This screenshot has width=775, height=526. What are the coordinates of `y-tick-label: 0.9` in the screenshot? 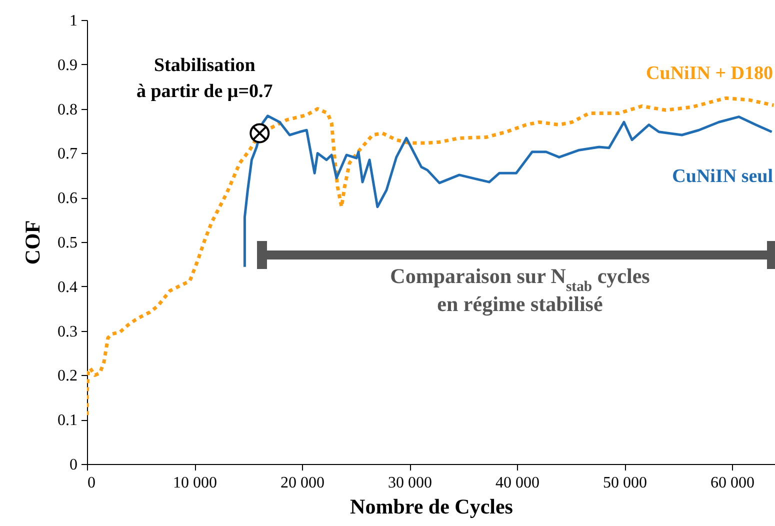 It's located at (68, 65).